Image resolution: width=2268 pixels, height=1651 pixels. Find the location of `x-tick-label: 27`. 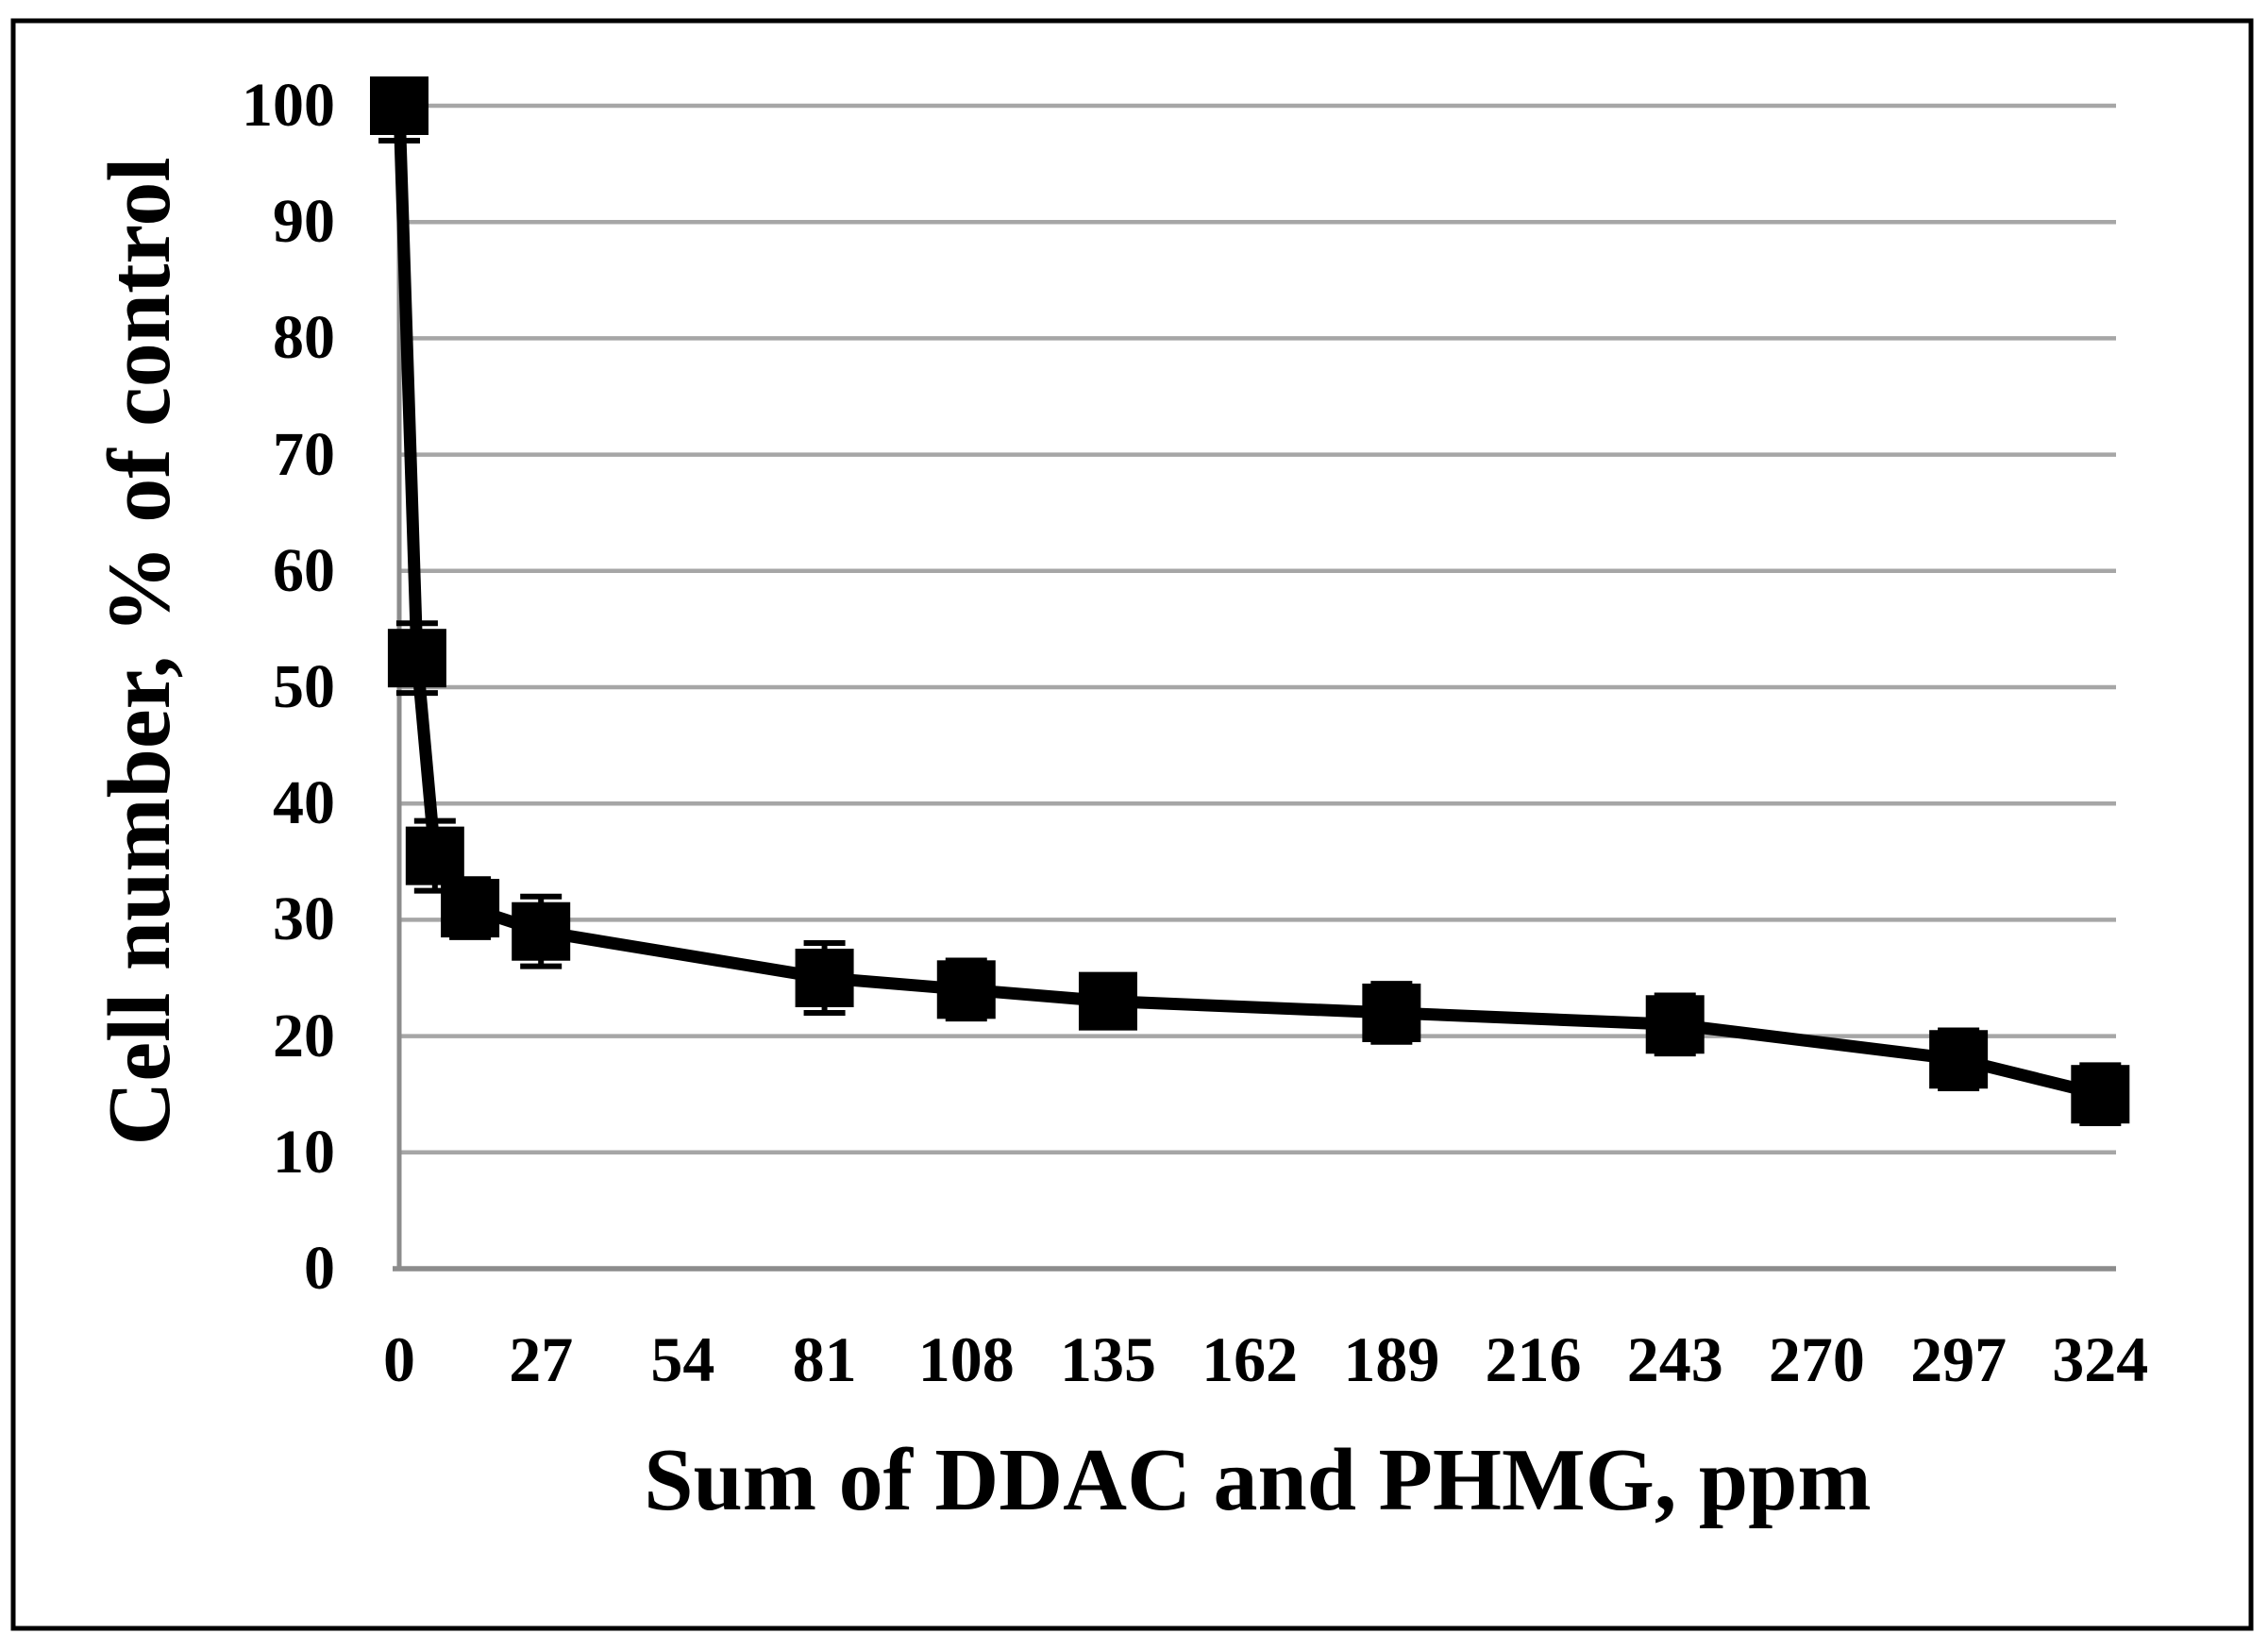

x-tick-label: 27 is located at coordinates (541, 1359).